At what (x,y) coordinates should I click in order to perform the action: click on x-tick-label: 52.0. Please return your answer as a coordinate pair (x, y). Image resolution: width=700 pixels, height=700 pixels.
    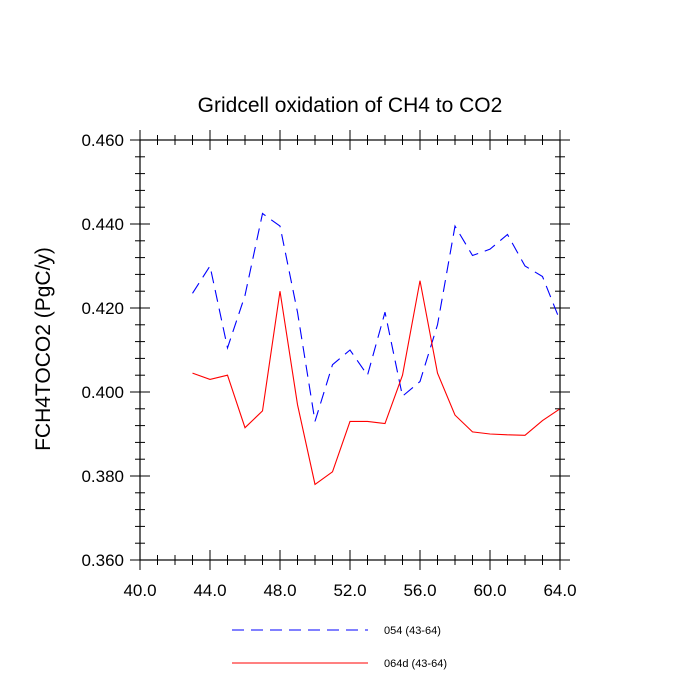
    Looking at the image, I should click on (349, 590).